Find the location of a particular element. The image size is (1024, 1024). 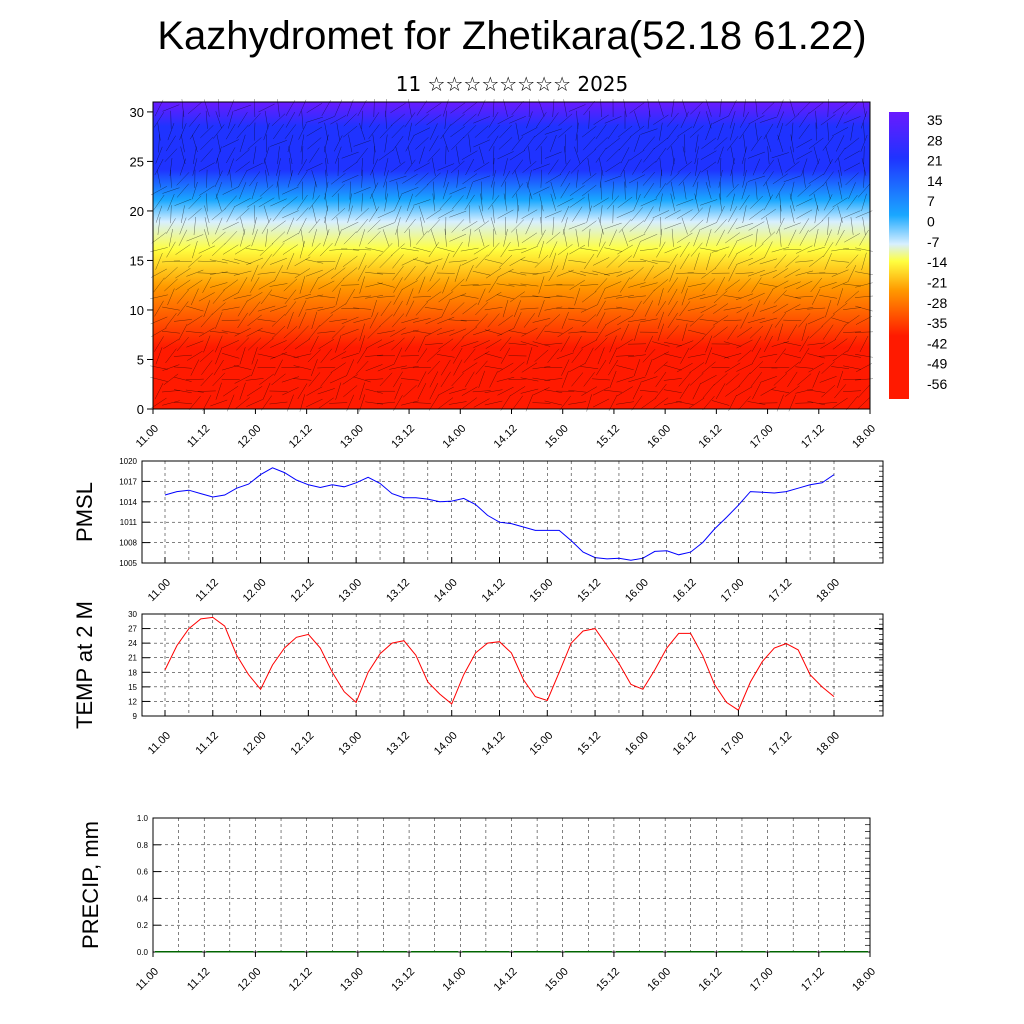

x-tick-label: 11.12 is located at coordinates (198, 979).